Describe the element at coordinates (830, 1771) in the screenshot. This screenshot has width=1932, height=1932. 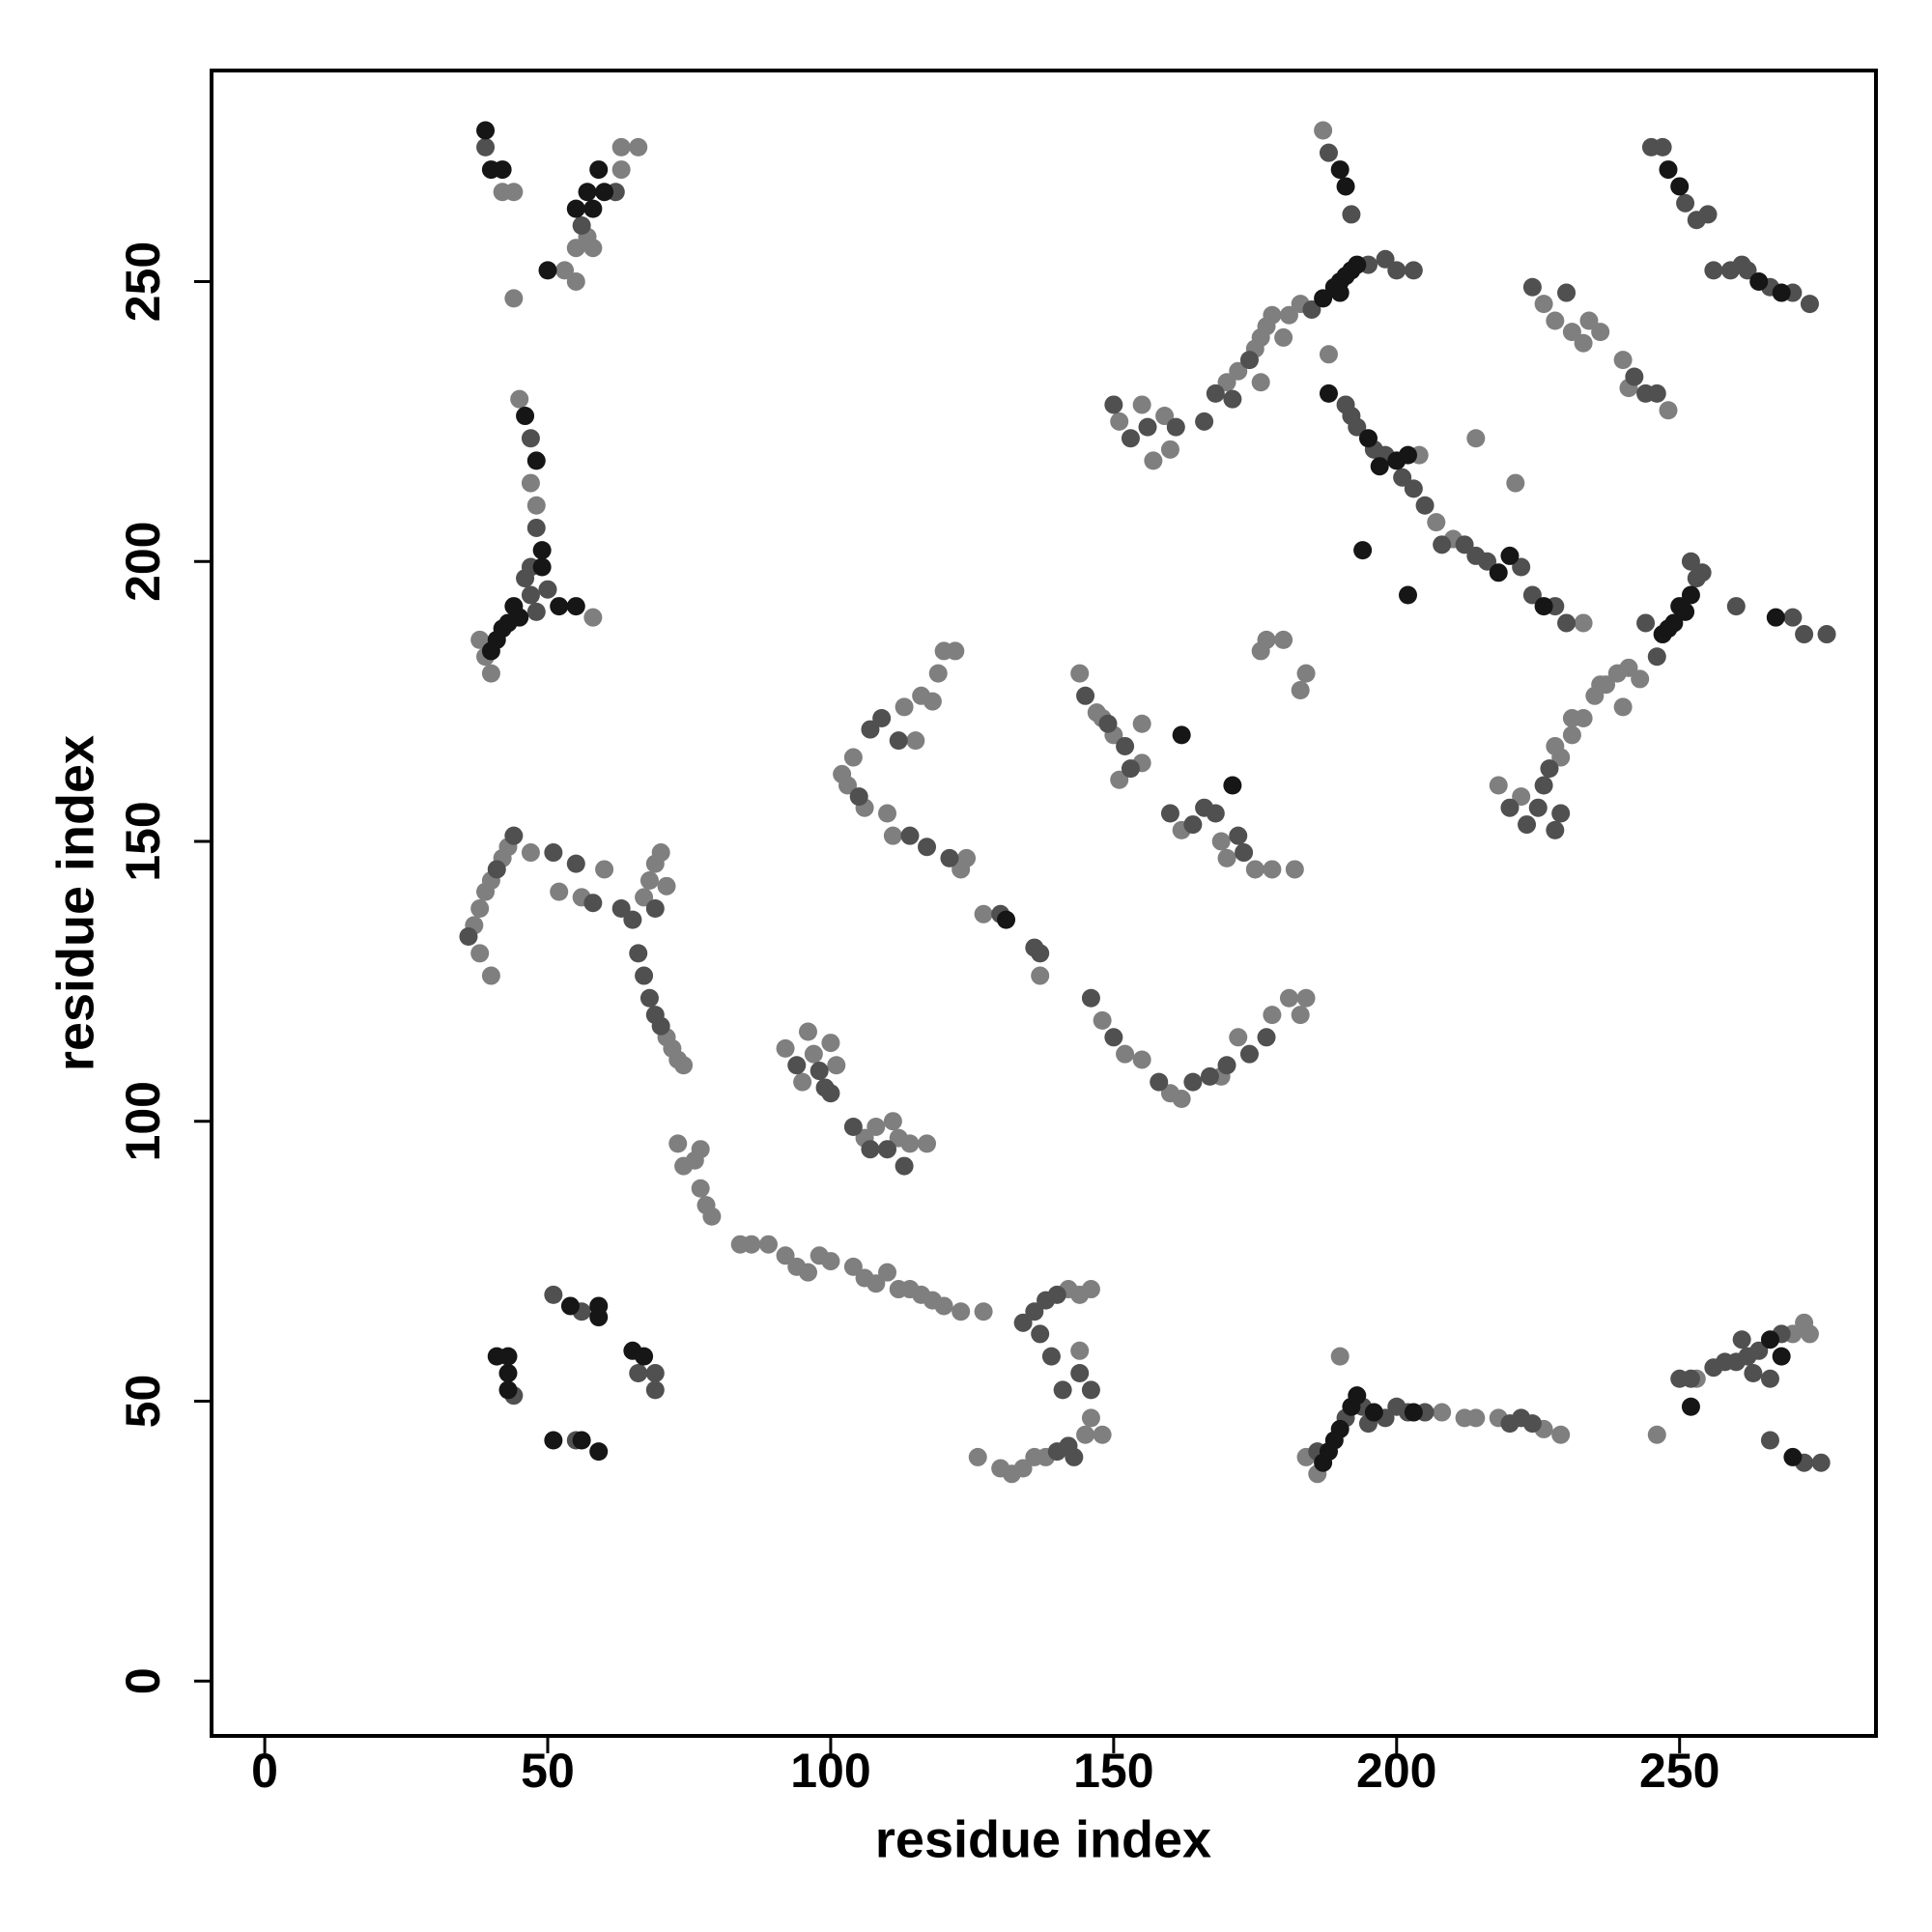
I see `x-tick-label: 100` at that location.